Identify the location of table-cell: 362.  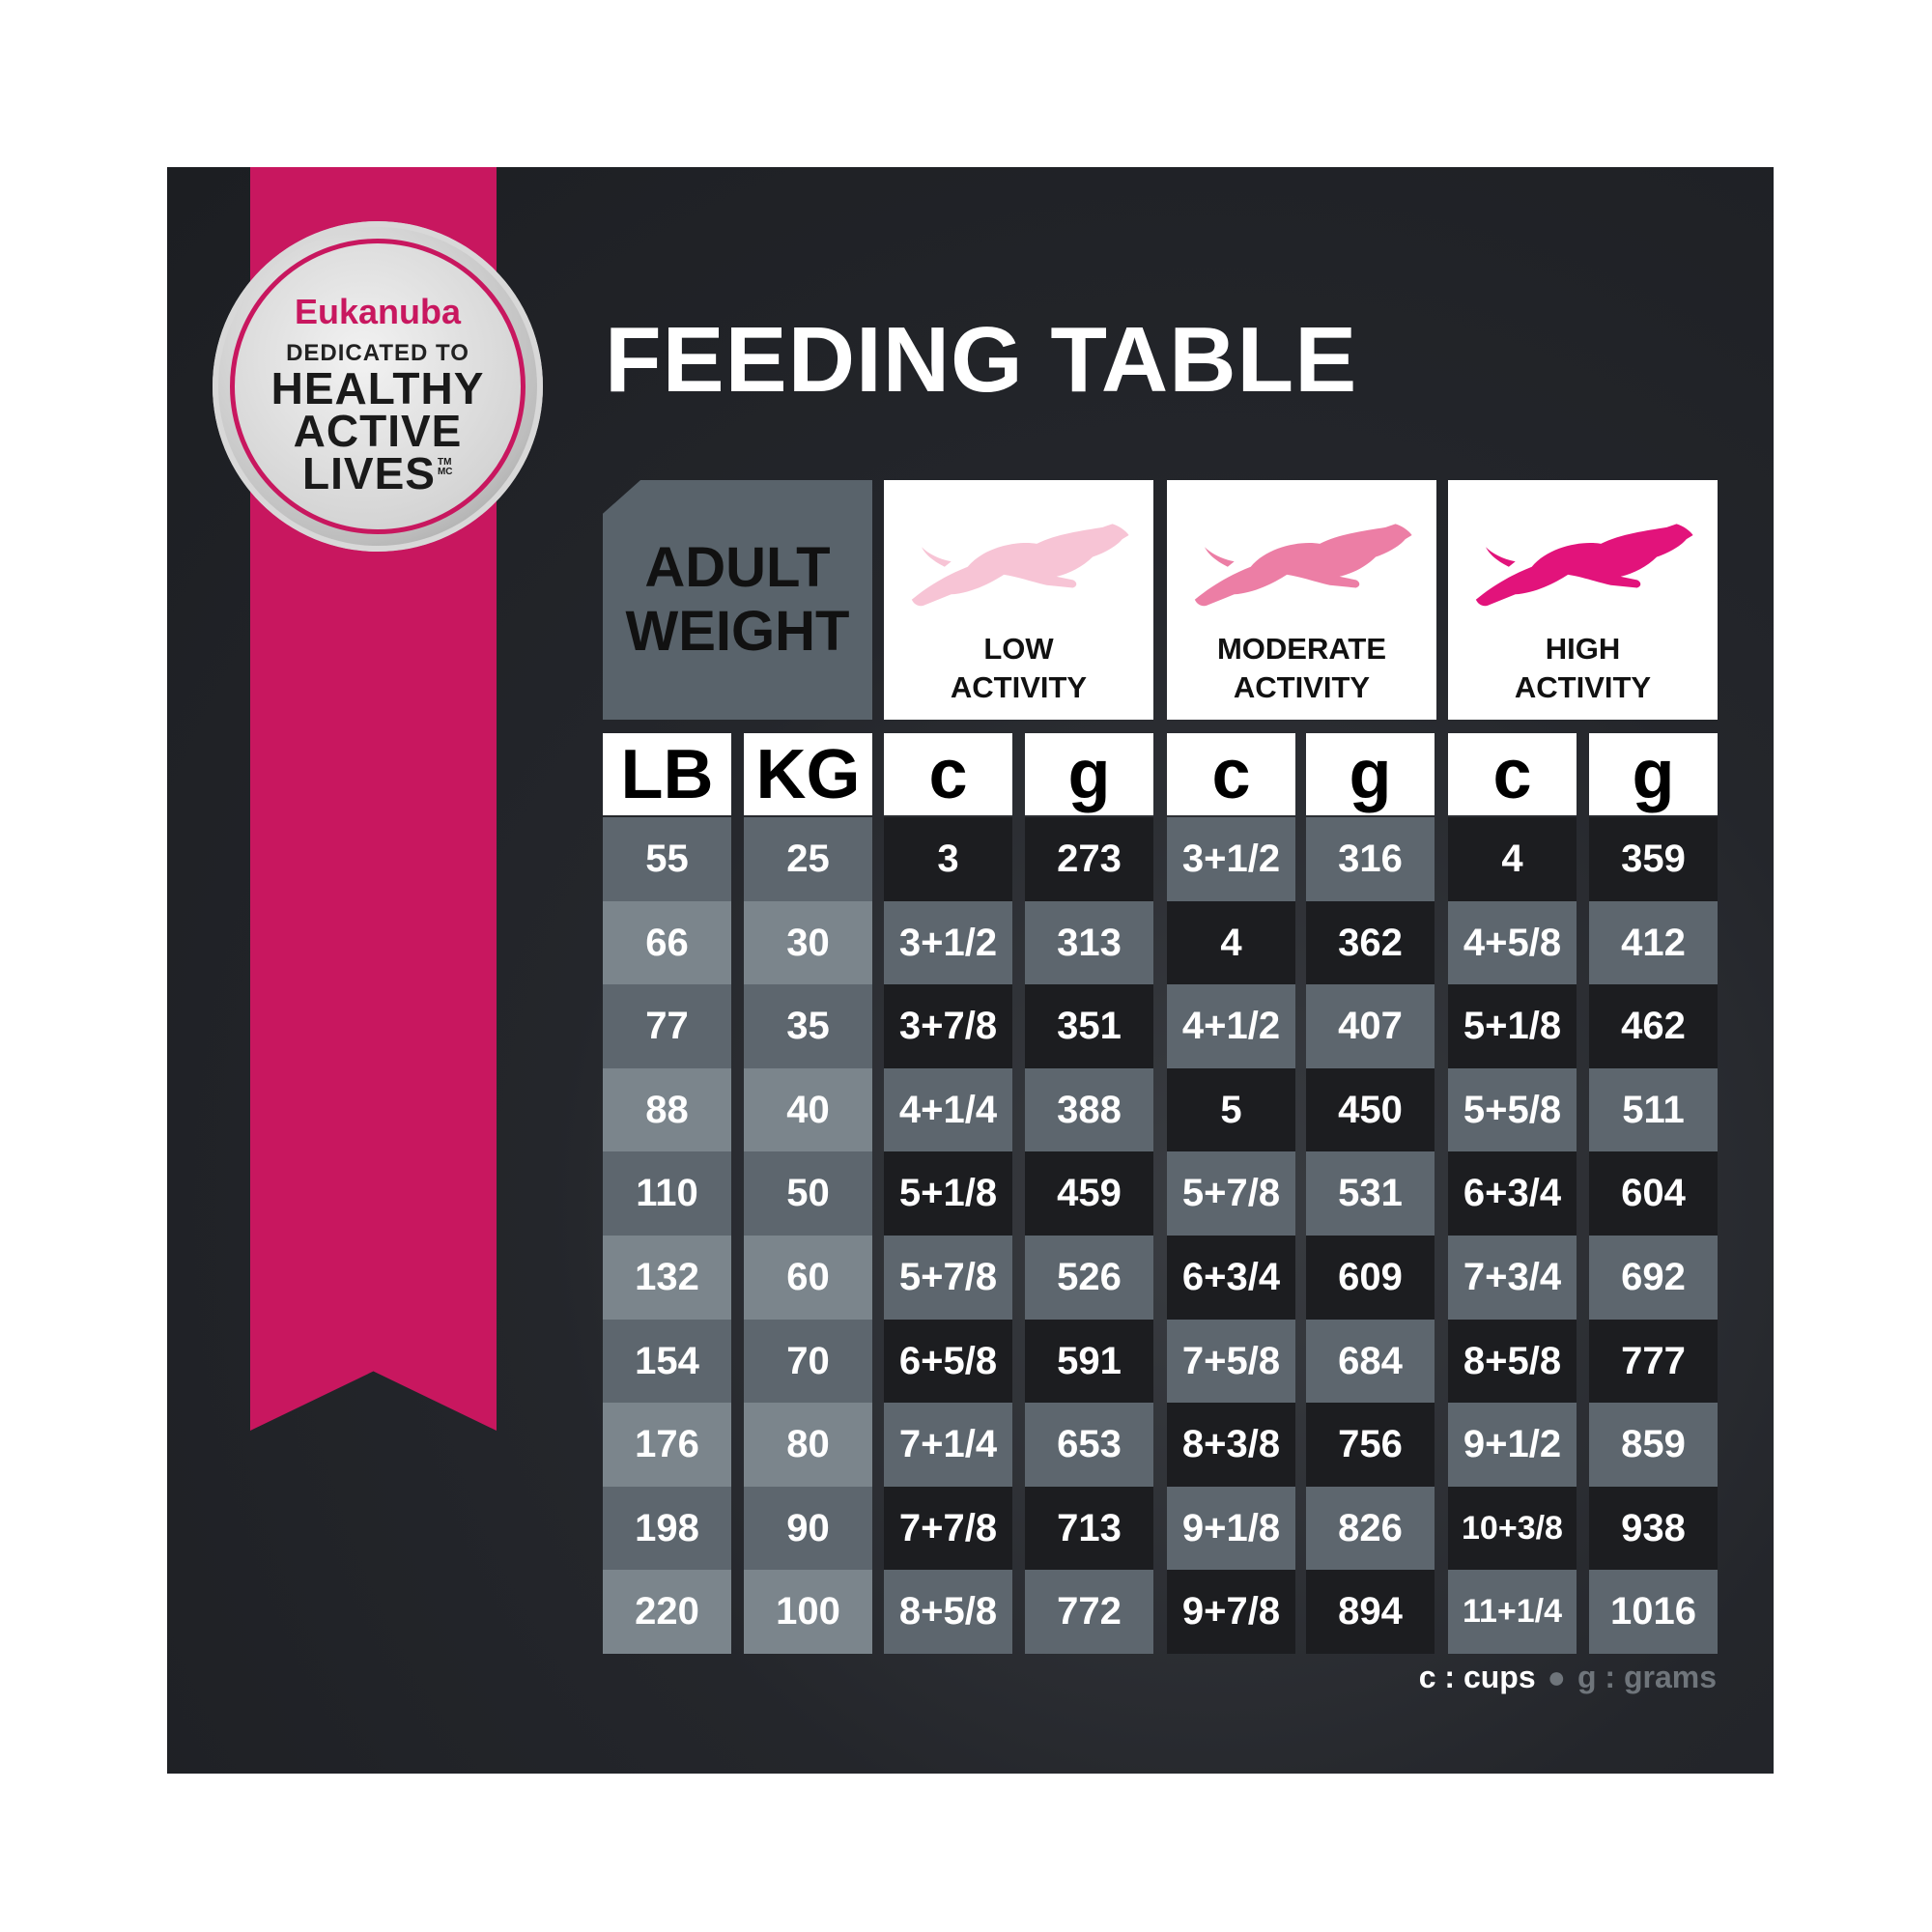
(1370, 942).